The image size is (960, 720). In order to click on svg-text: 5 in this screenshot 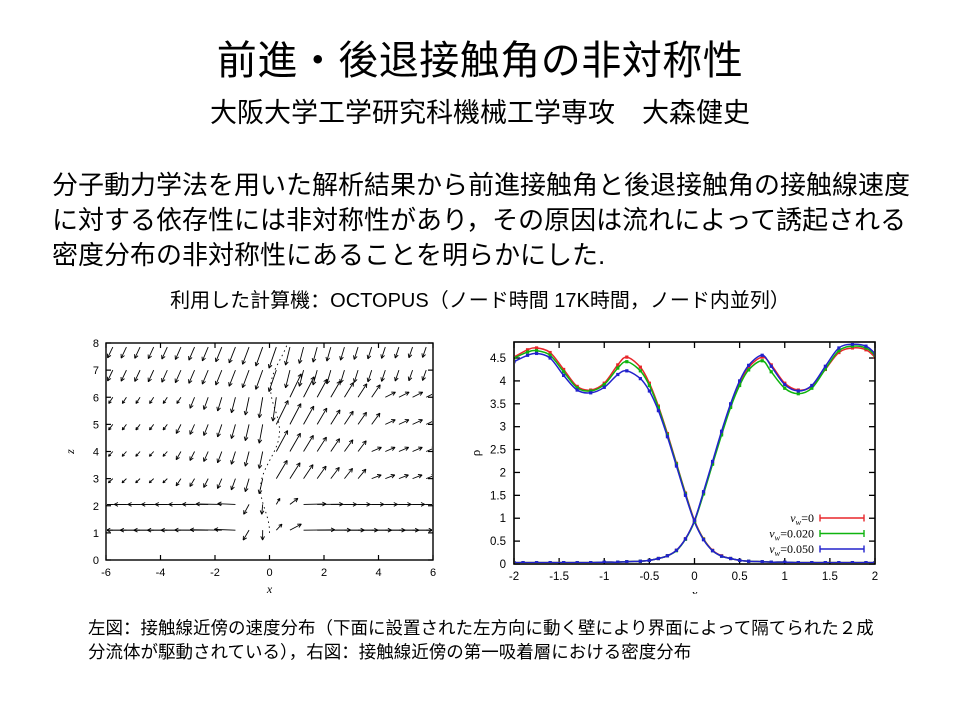, I will do `click(96, 425)`.